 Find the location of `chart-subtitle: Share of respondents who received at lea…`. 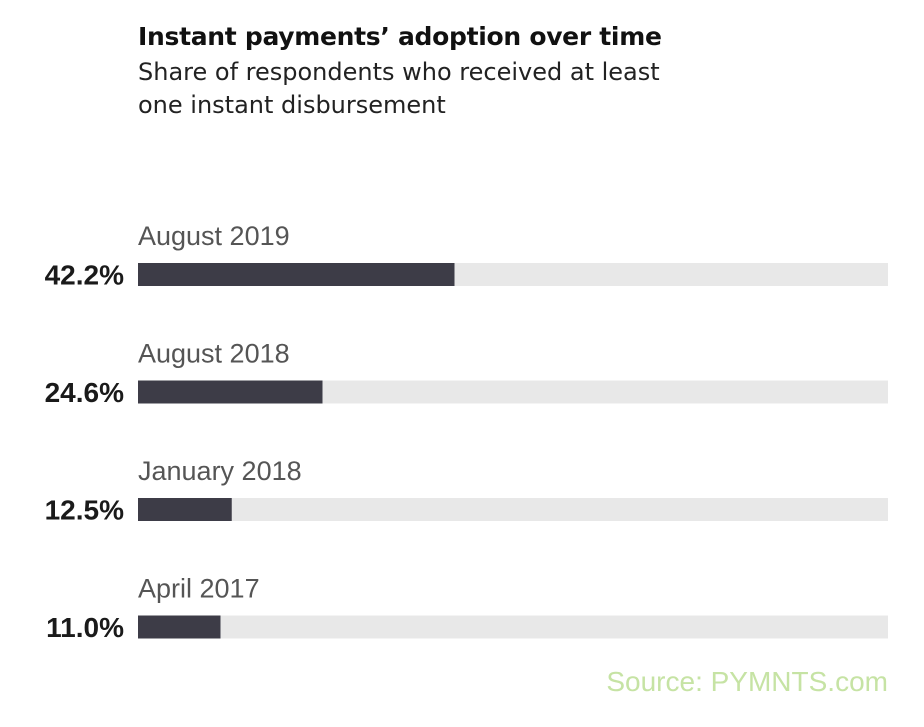

chart-subtitle: Share of respondents who received at lea… is located at coordinates (399, 88).